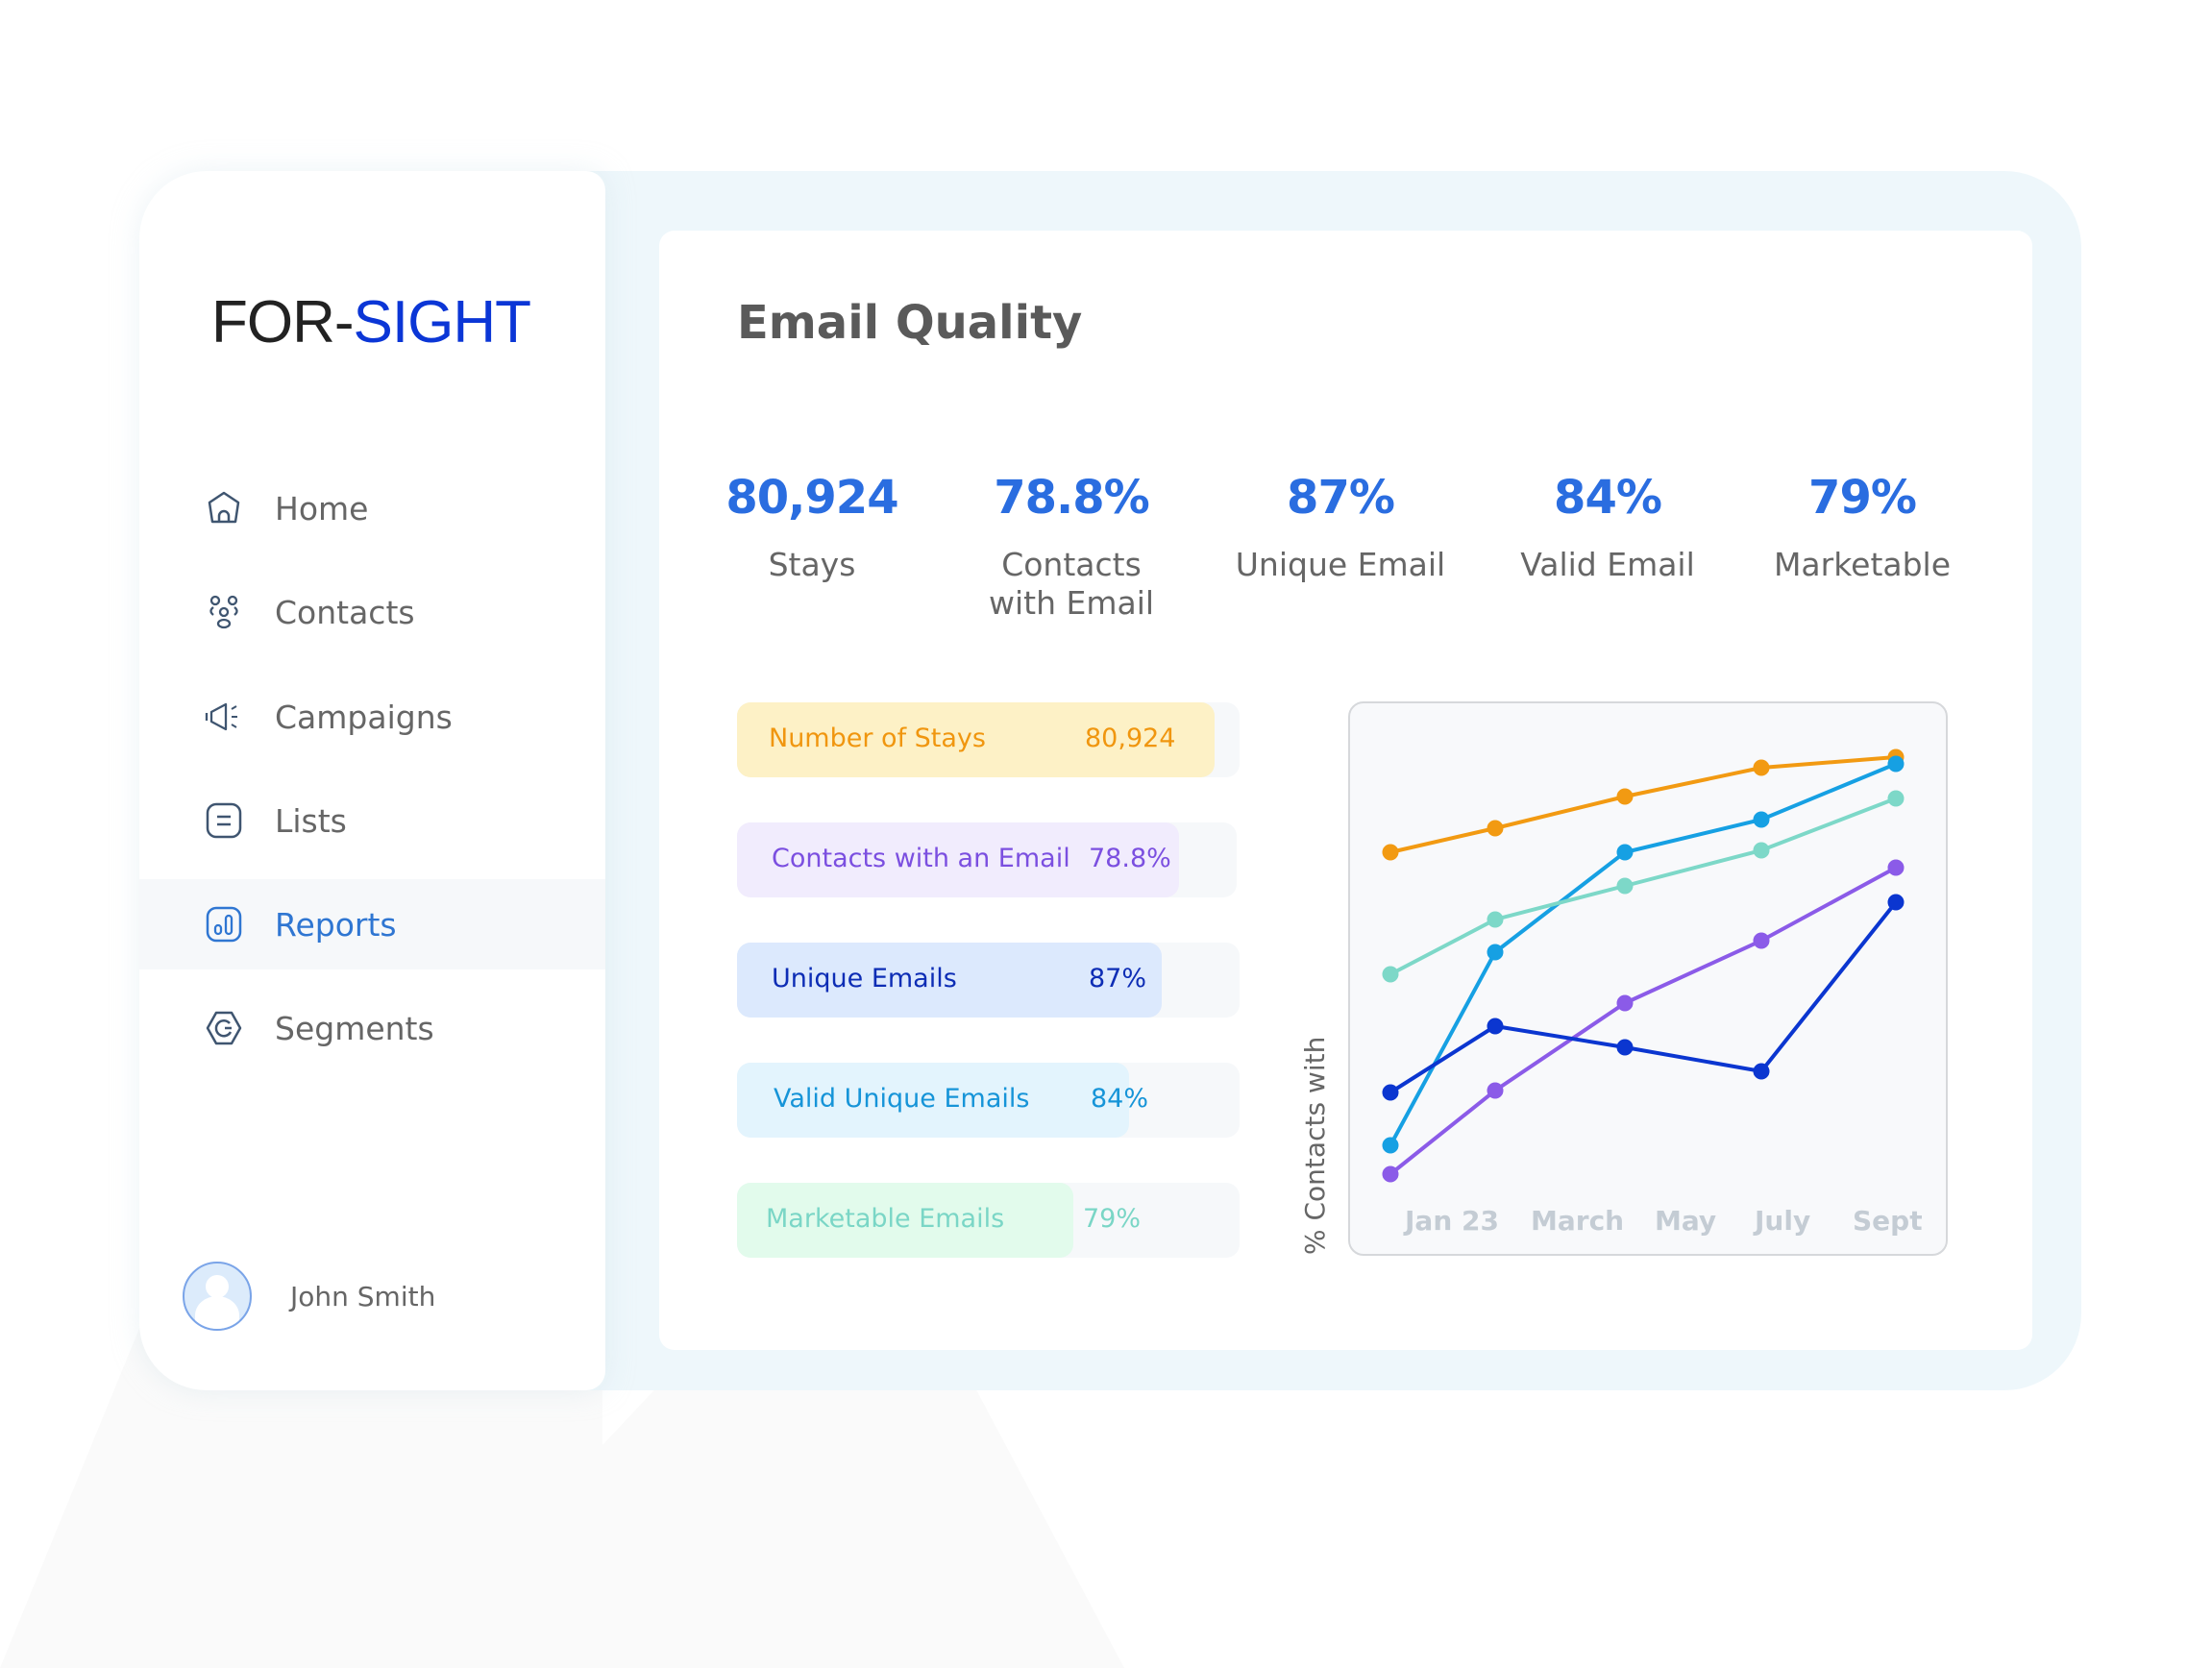 This screenshot has width=2212, height=1668. Describe the element at coordinates (311, 820) in the screenshot. I see `sidebar-item-label: Lists` at that location.